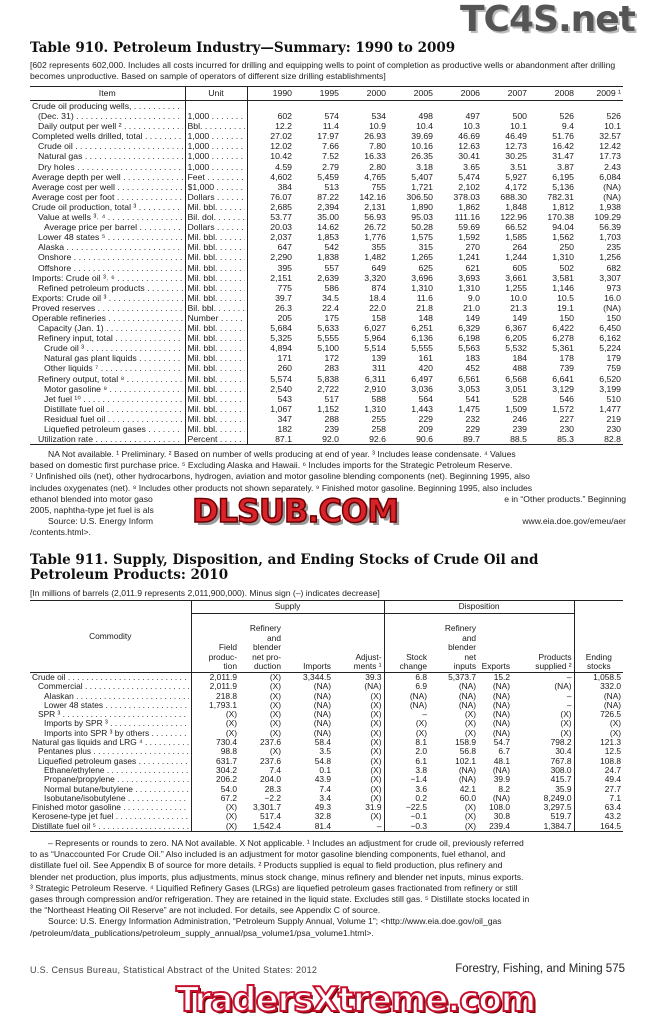 The height and width of the screenshot is (1024, 652). I want to click on row-value: 239, so click(520, 429).